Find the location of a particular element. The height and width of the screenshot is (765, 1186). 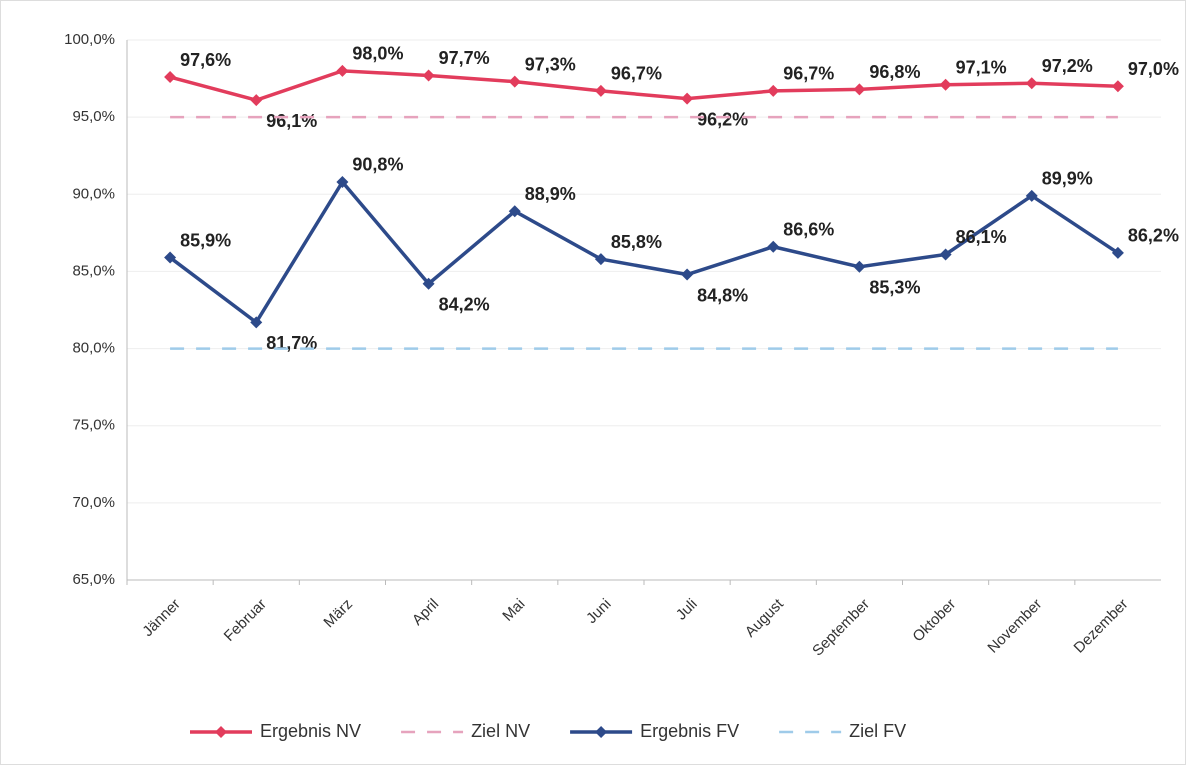

y-tick-label: 90,0% is located at coordinates (93, 193).